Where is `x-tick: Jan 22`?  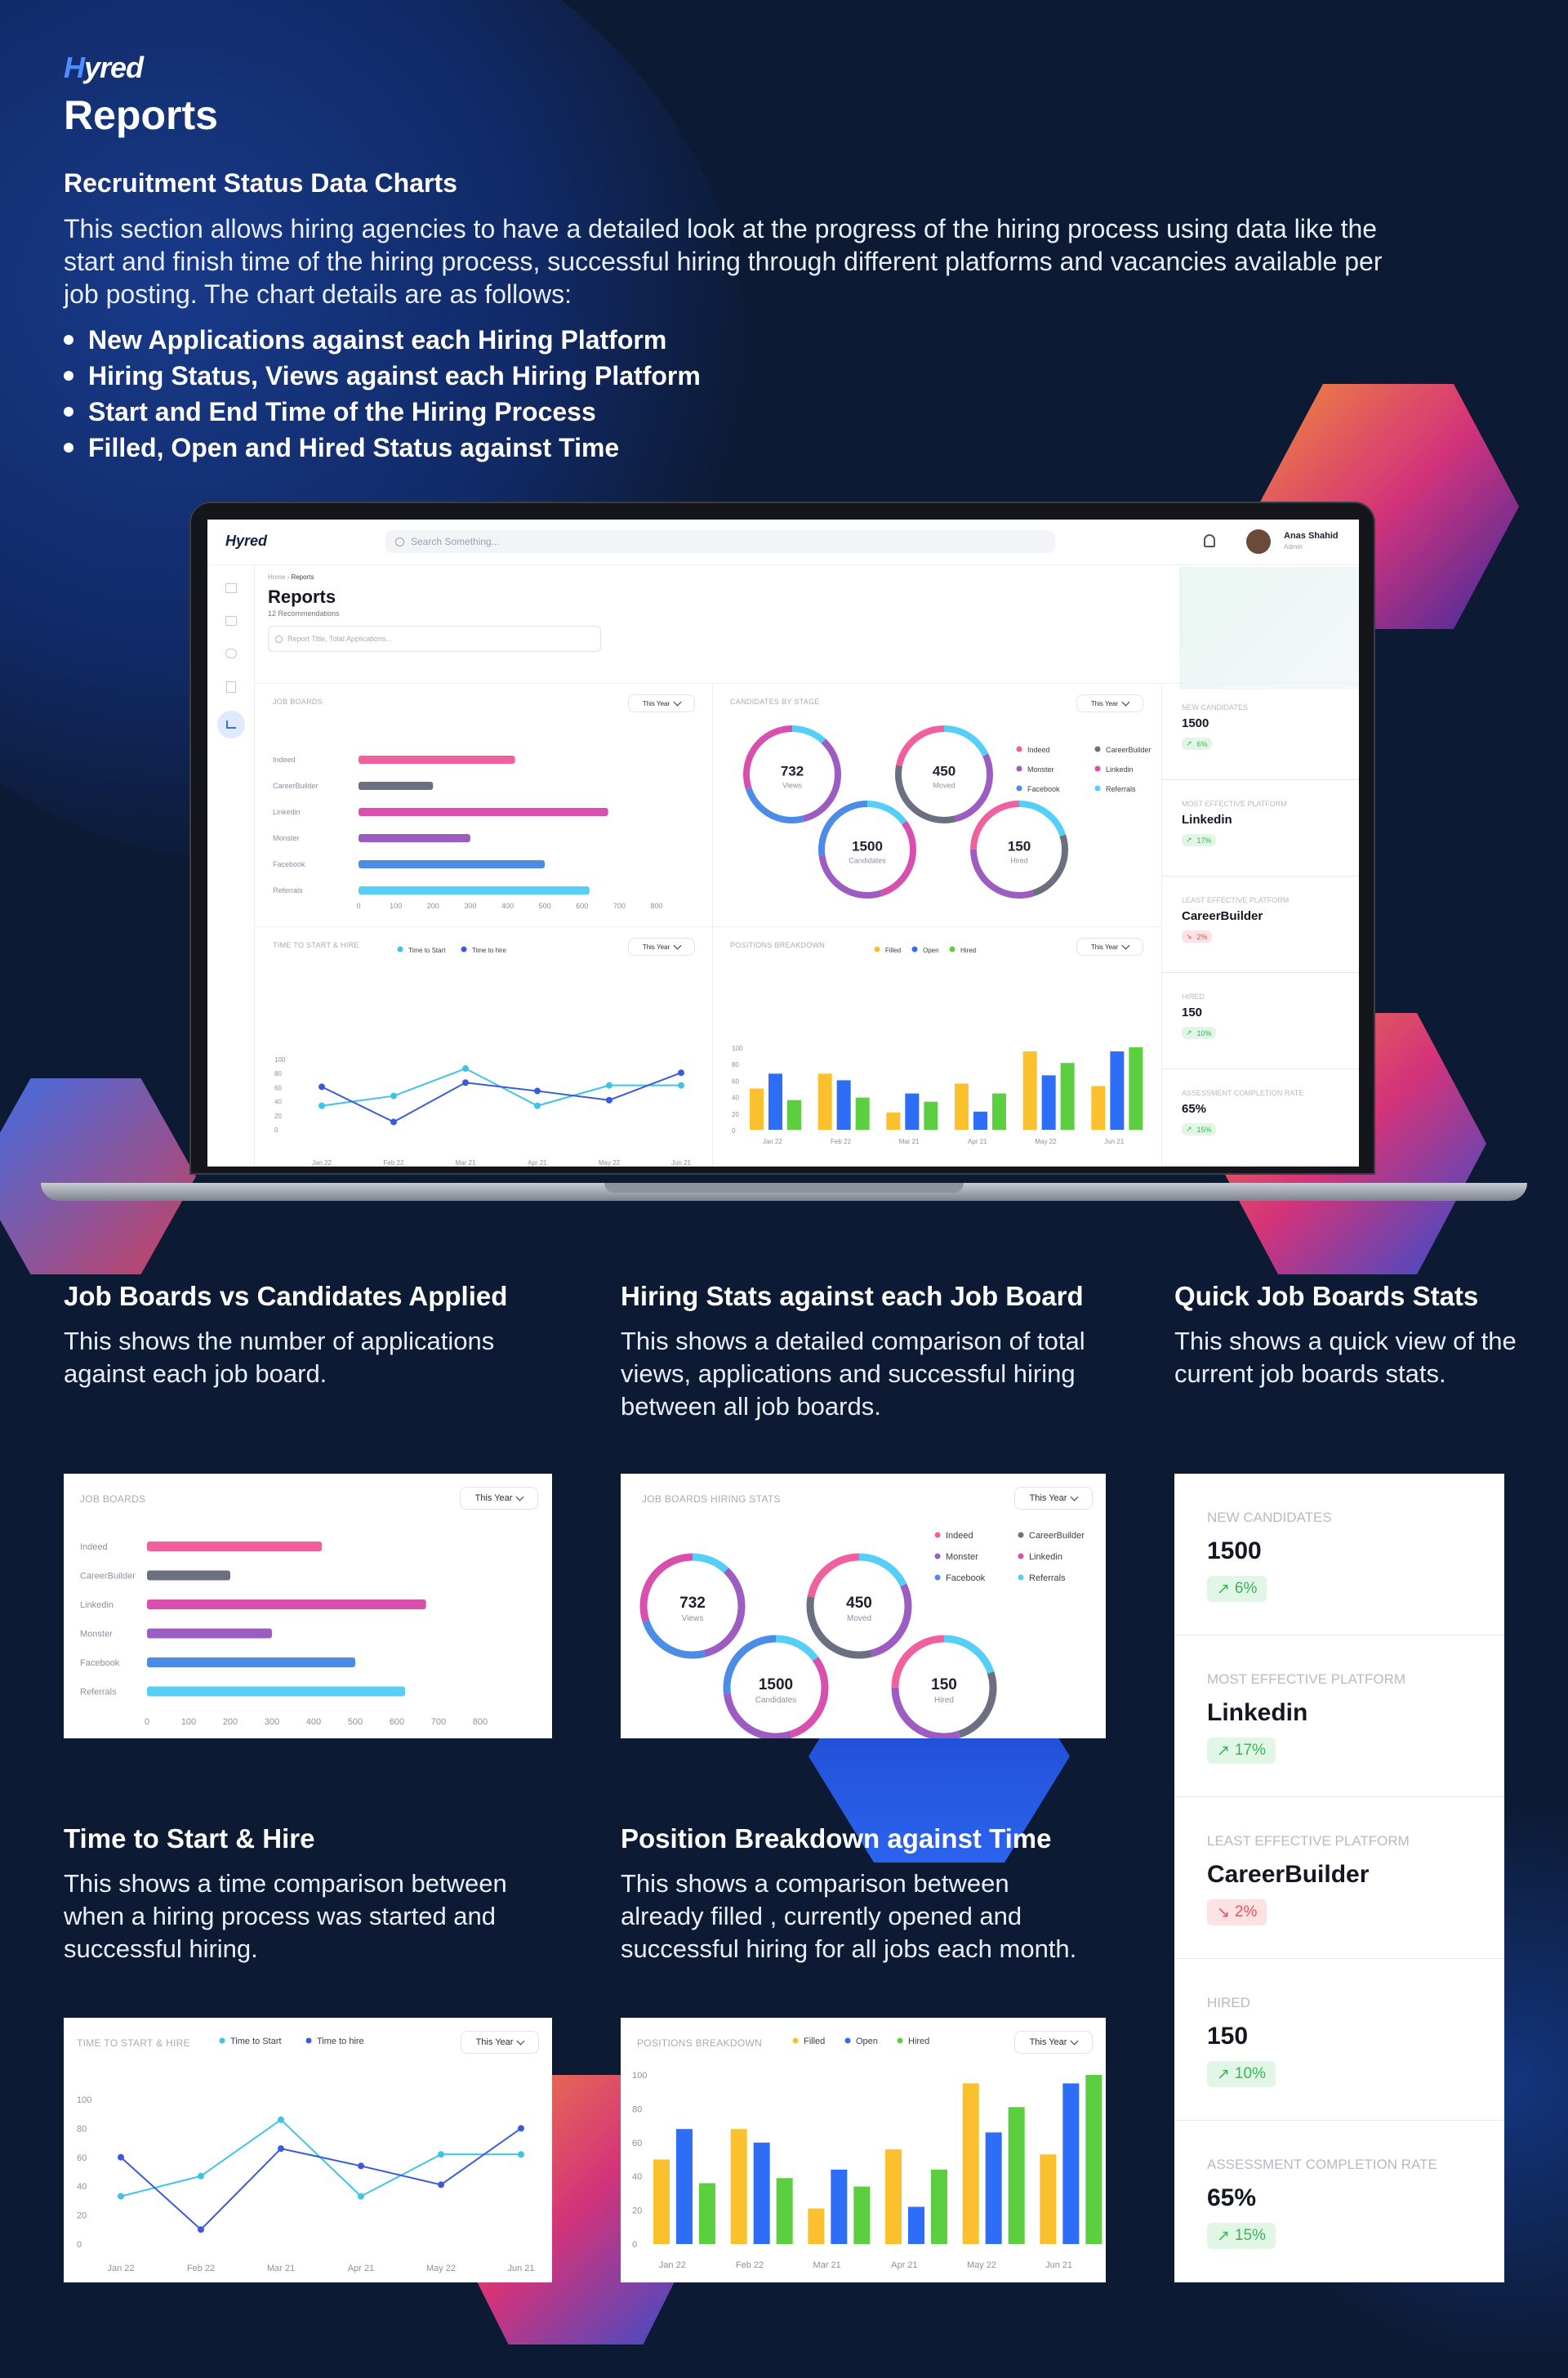 x-tick: Jan 22 is located at coordinates (773, 1141).